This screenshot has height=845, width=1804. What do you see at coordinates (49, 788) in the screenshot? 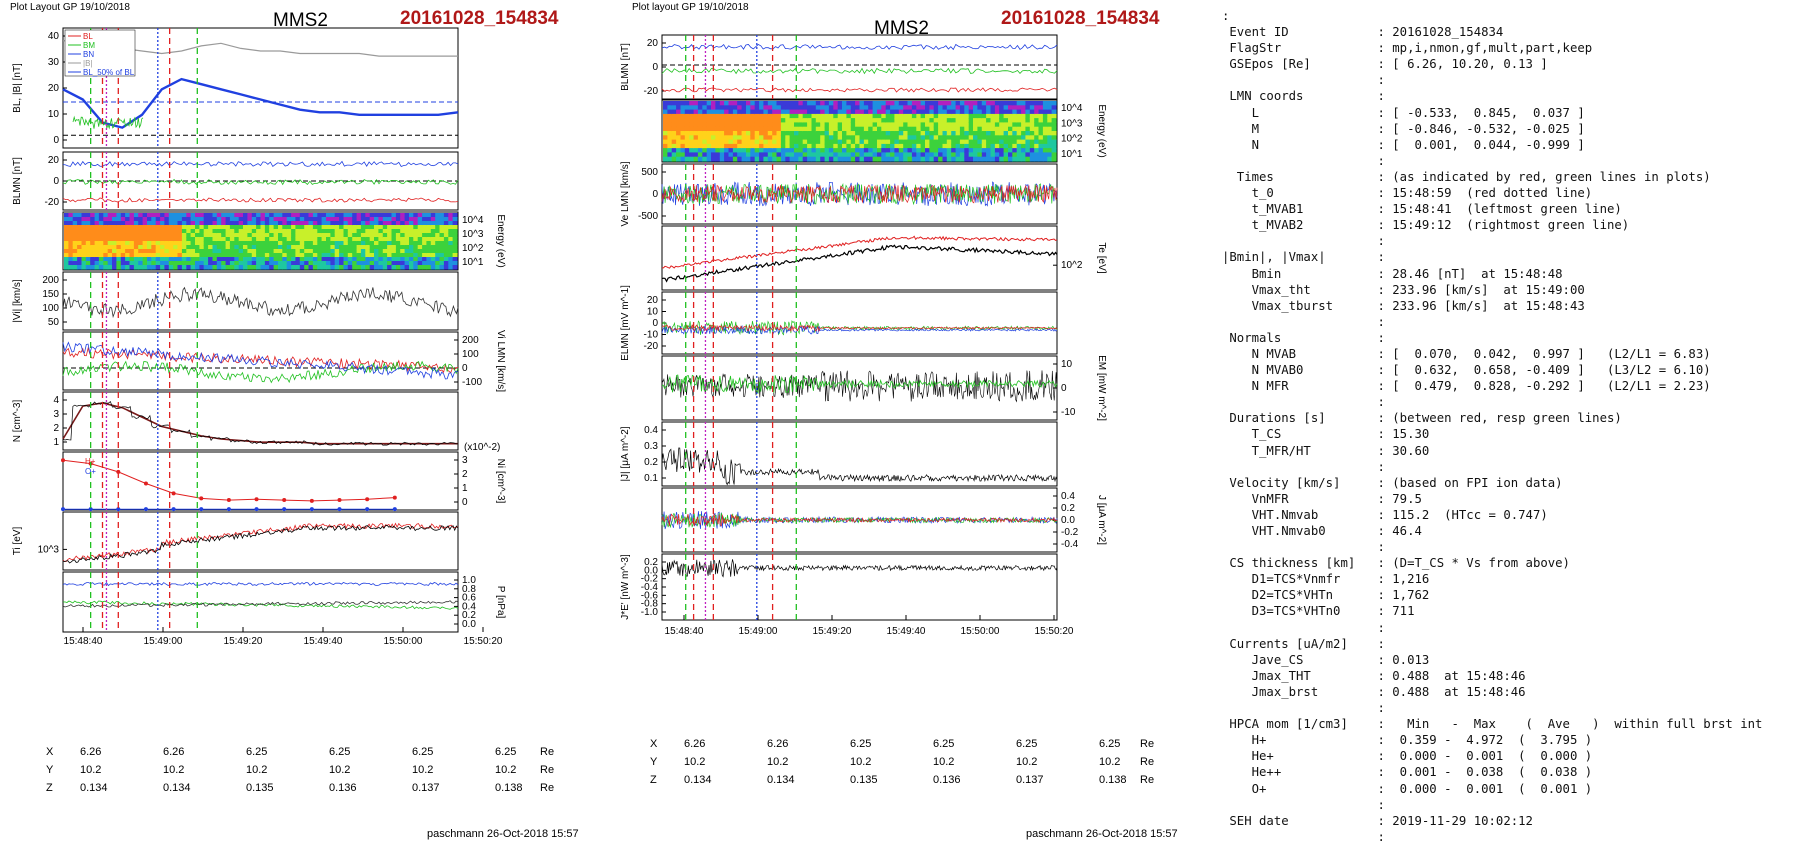
I see `left-coord-z-label: Z` at bounding box center [49, 788].